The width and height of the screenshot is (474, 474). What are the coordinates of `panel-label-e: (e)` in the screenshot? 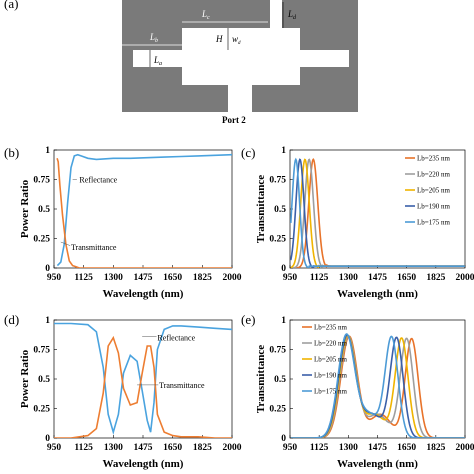 It's located at (248, 319).